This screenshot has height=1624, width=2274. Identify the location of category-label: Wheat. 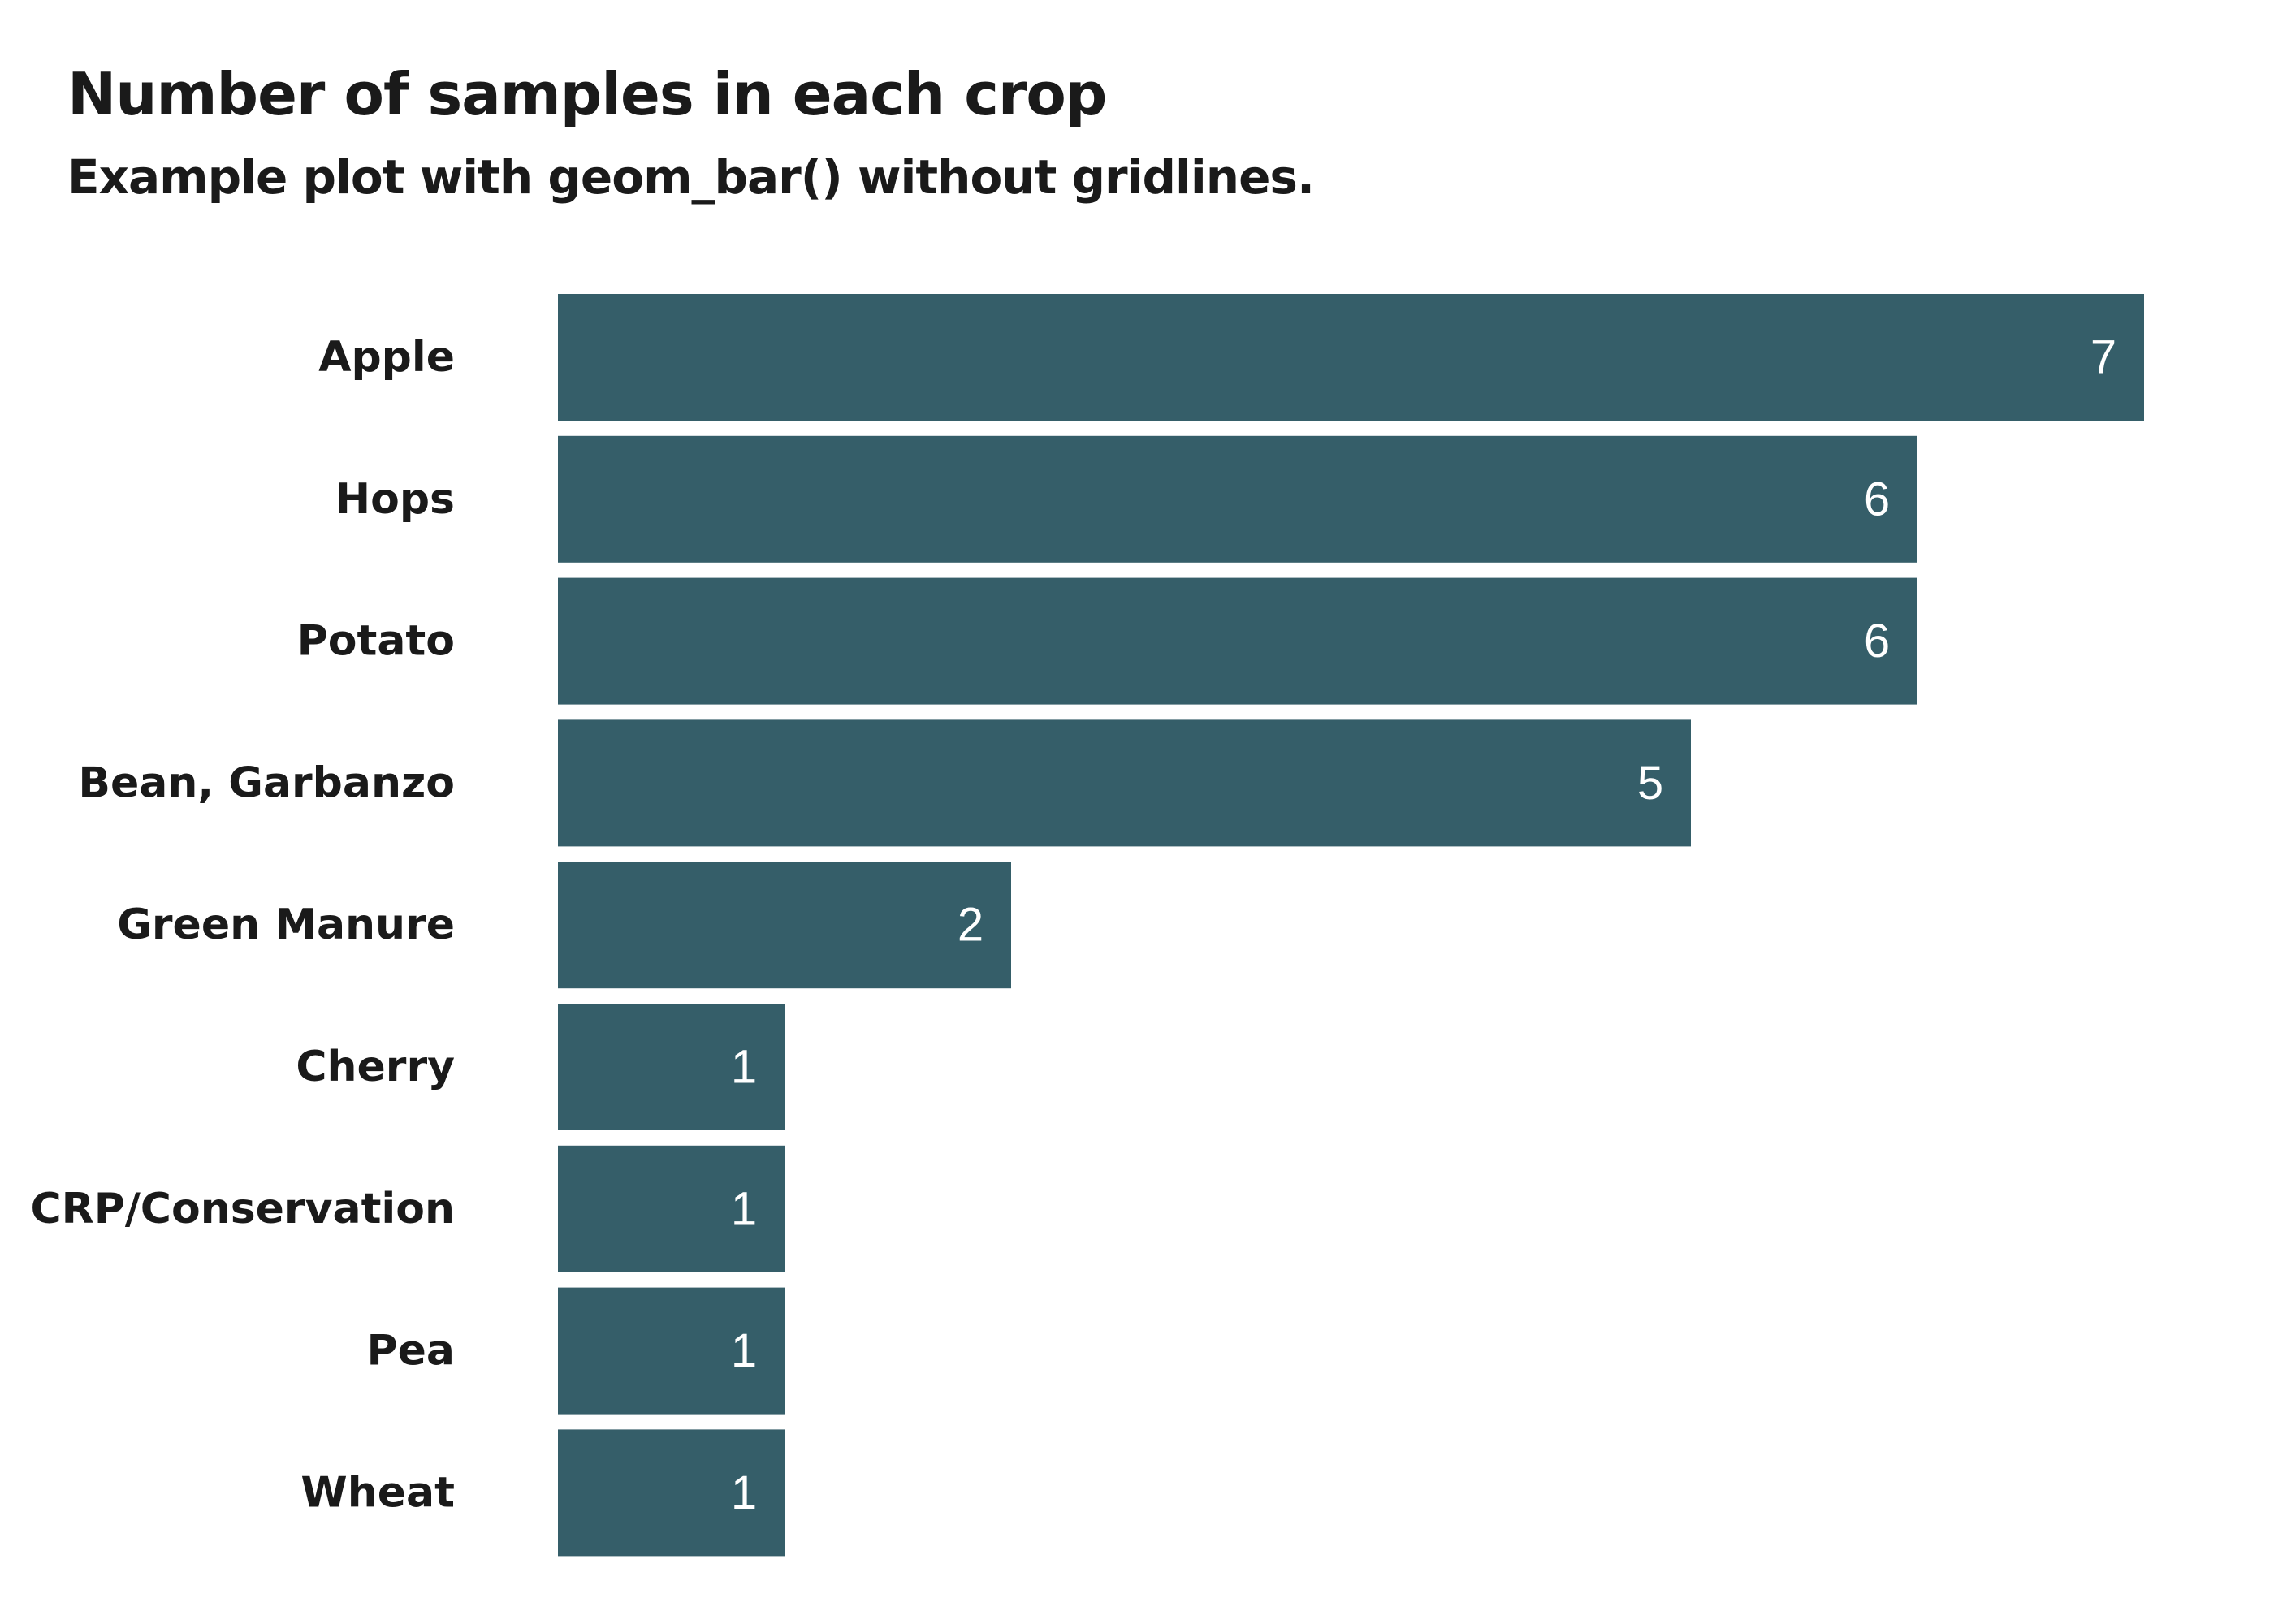
(377, 1492).